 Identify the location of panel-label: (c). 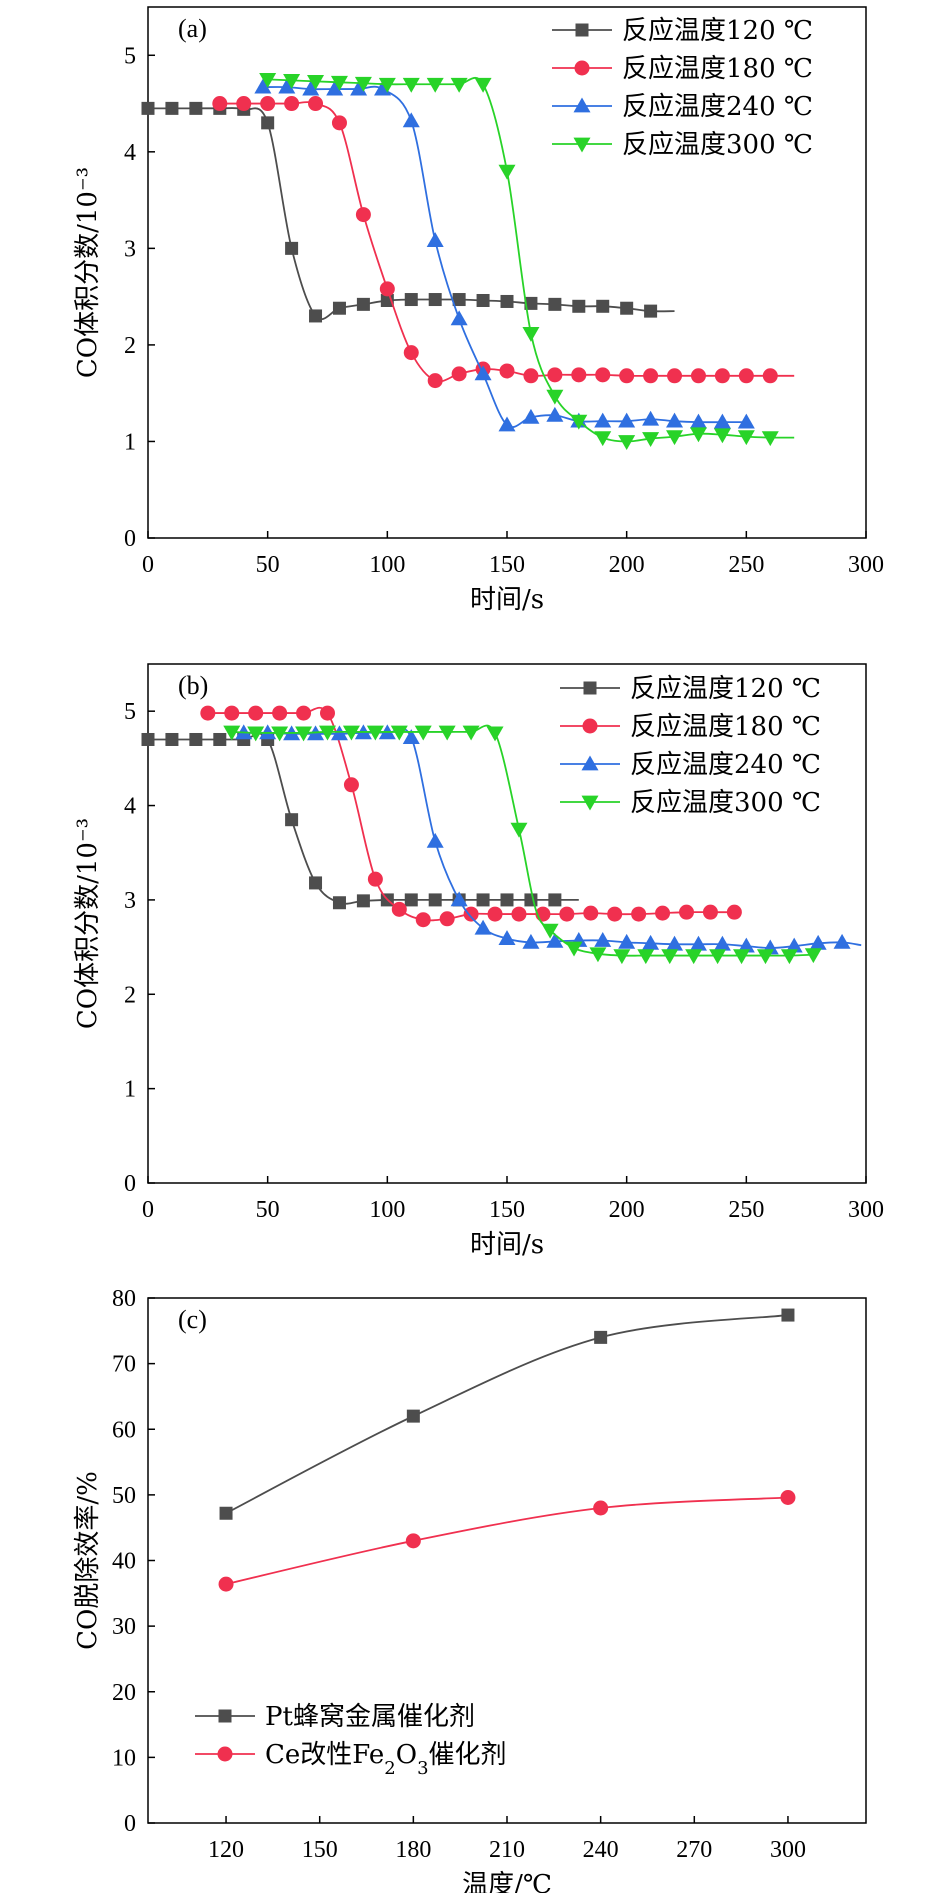
(192, 1319).